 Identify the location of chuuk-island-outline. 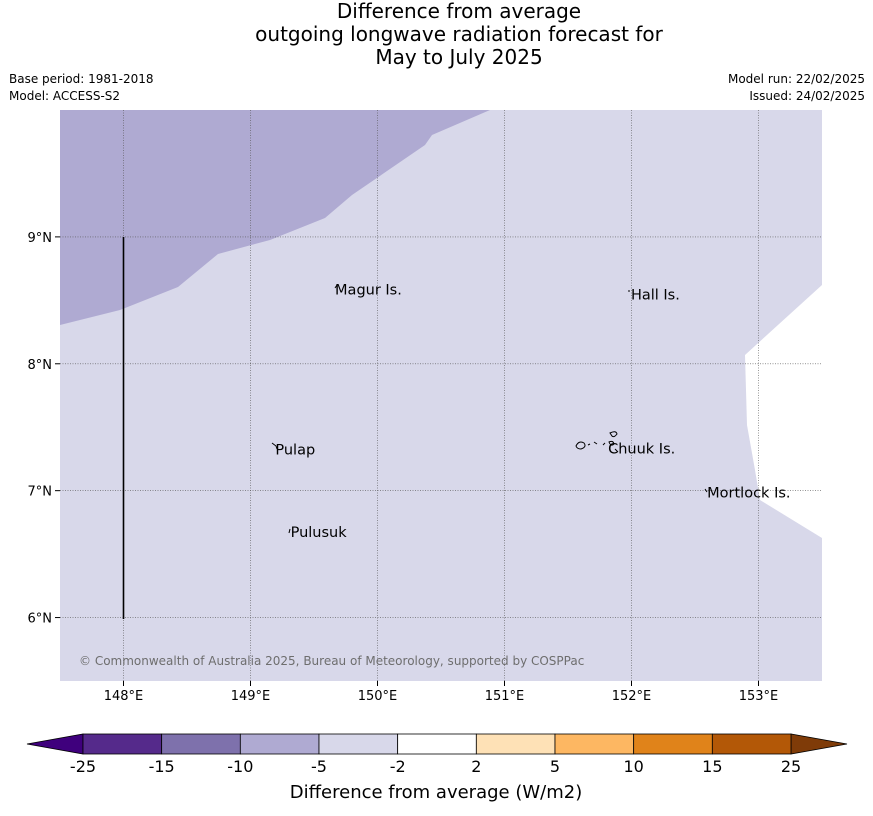
(597, 442).